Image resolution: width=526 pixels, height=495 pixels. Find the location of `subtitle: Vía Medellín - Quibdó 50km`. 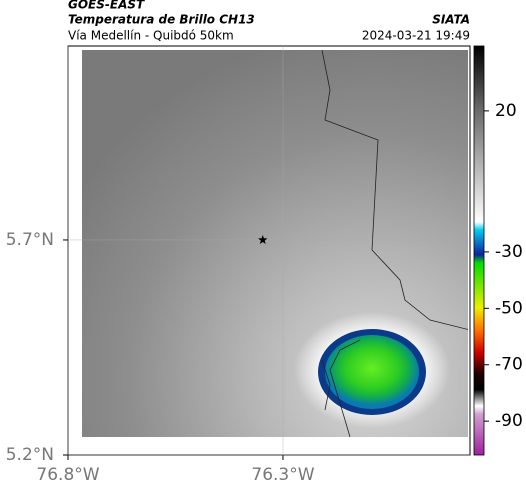

subtitle: Vía Medellín - Quibdó 50km is located at coordinates (151, 36).